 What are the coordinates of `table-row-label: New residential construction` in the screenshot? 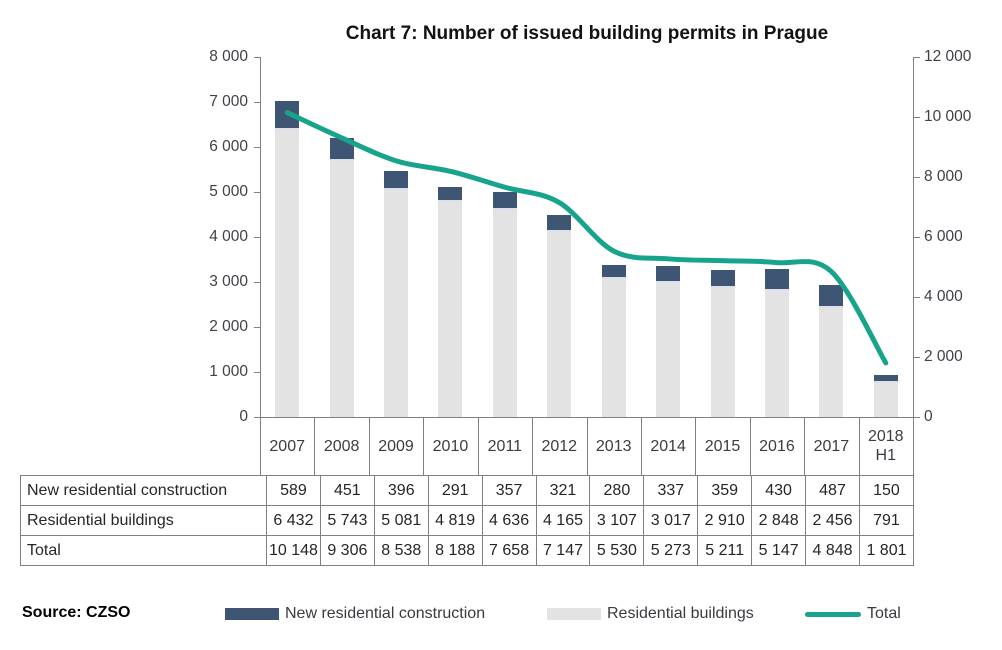 It's located at (143, 490).